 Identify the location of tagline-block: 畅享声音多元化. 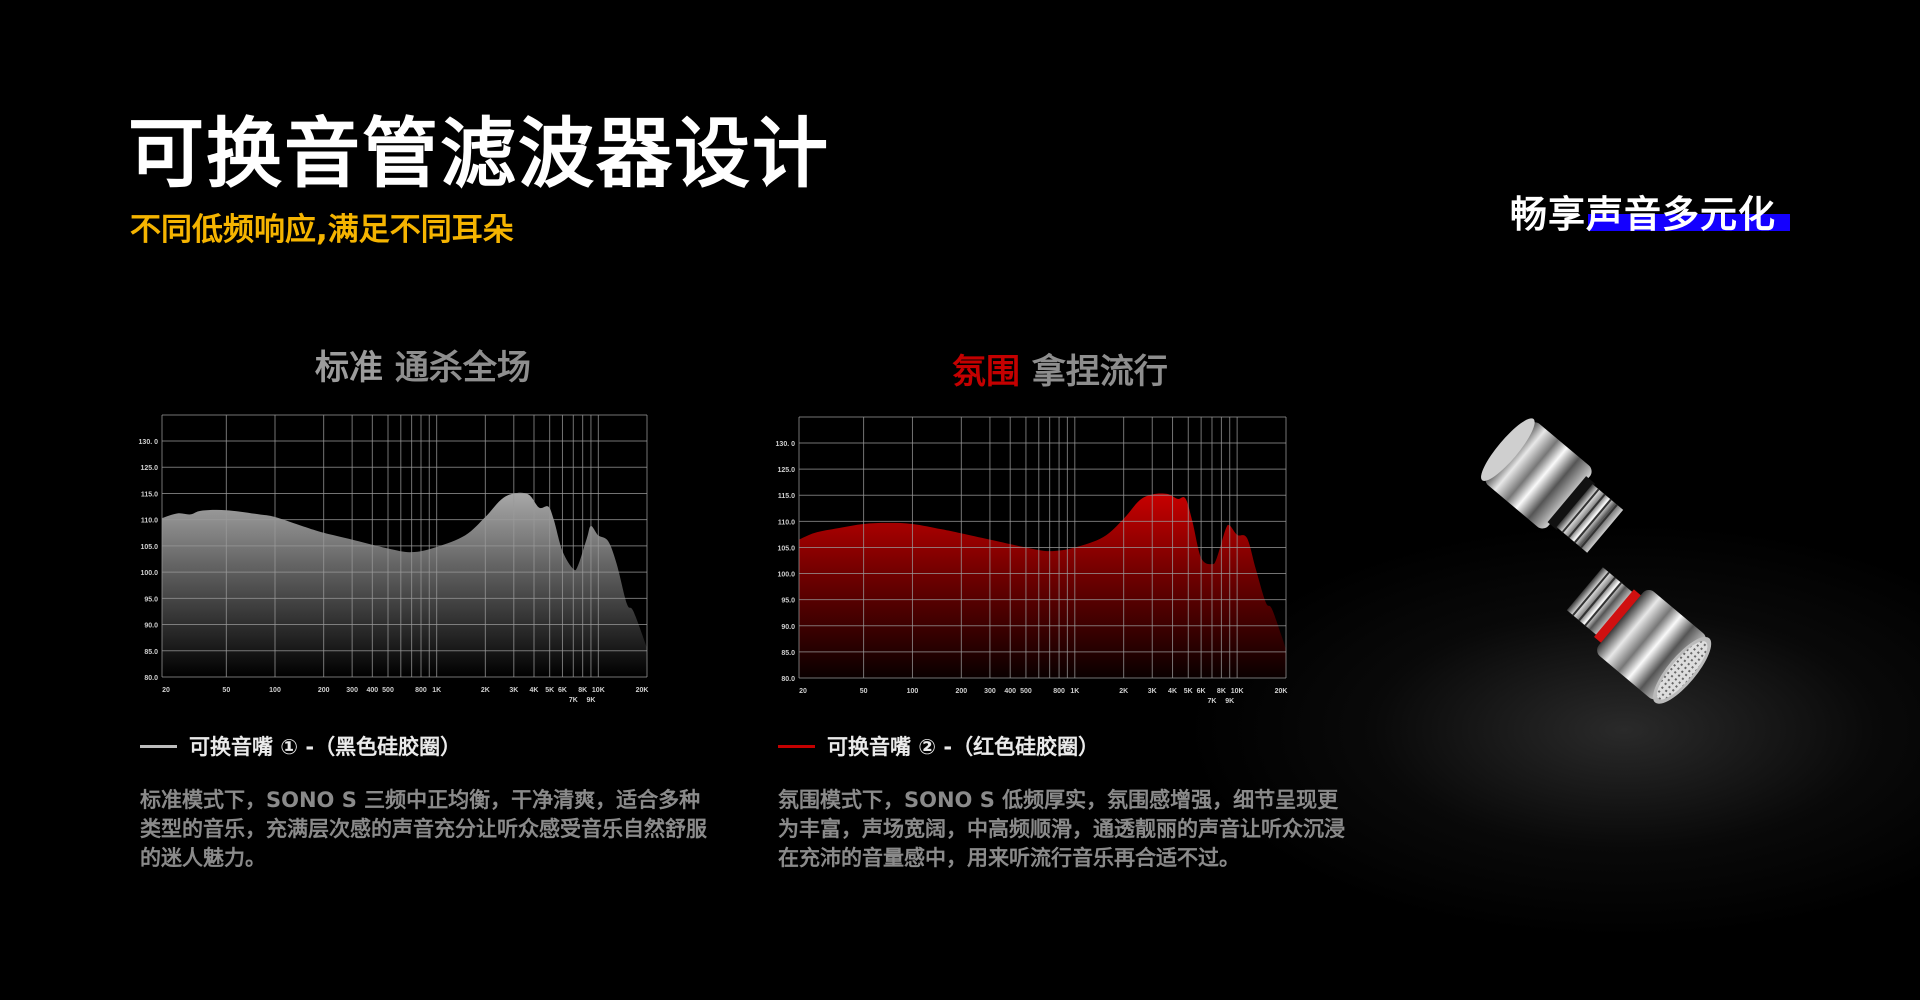
(1650, 211).